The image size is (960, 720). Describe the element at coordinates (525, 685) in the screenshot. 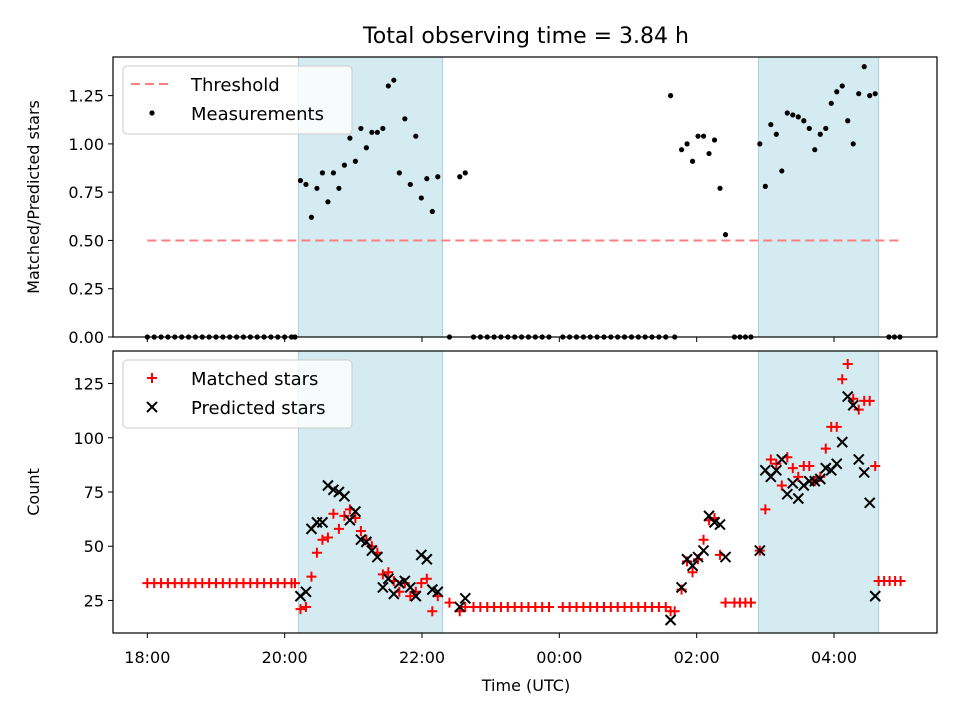

I see `x-axis-label: Time (UTC)` at that location.